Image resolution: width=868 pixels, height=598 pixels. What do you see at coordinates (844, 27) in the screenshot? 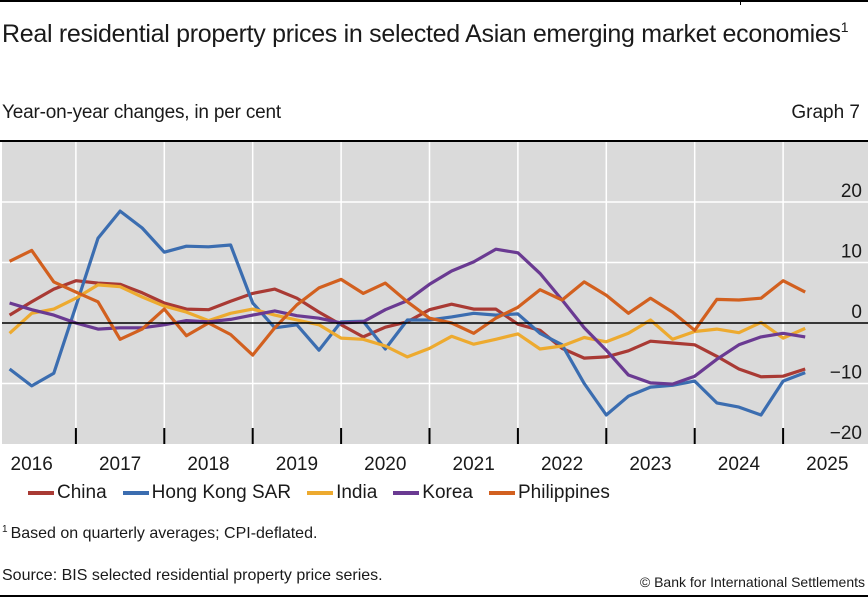
I see `title-footnote-marker: 1` at bounding box center [844, 27].